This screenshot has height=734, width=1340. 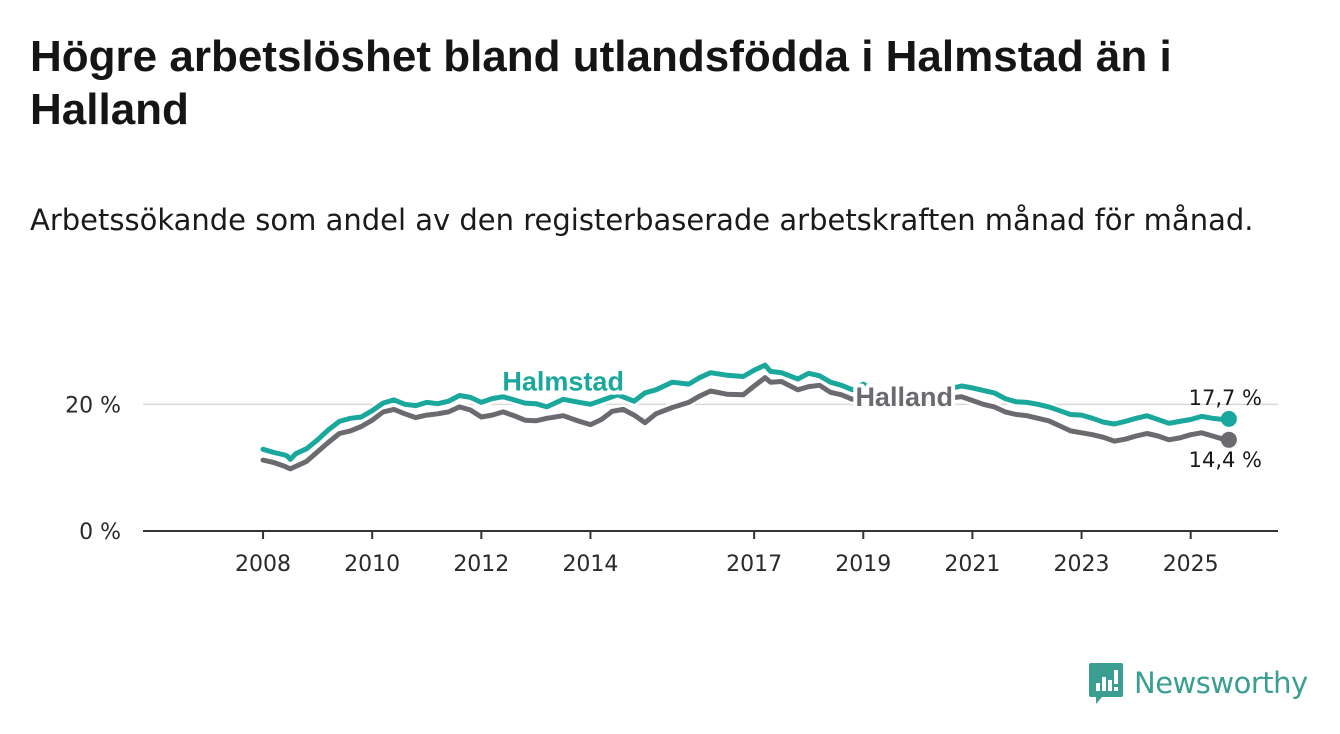 What do you see at coordinates (1228, 418) in the screenshot?
I see `end-point-halmstad` at bounding box center [1228, 418].